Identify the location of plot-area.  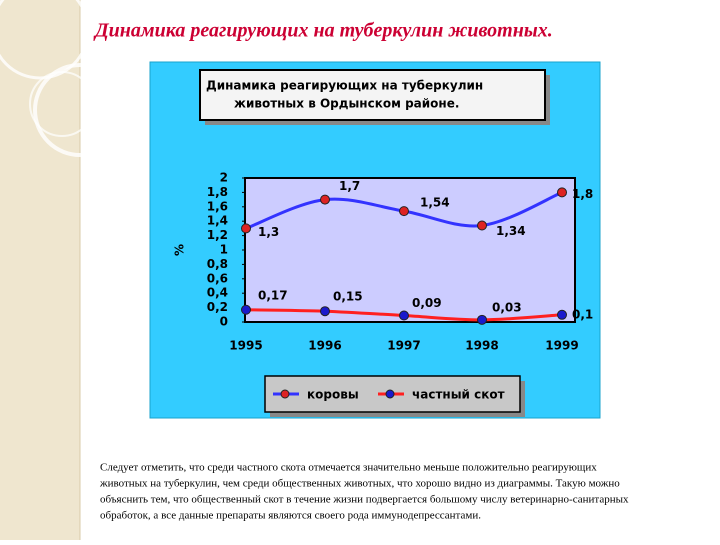
(410, 250).